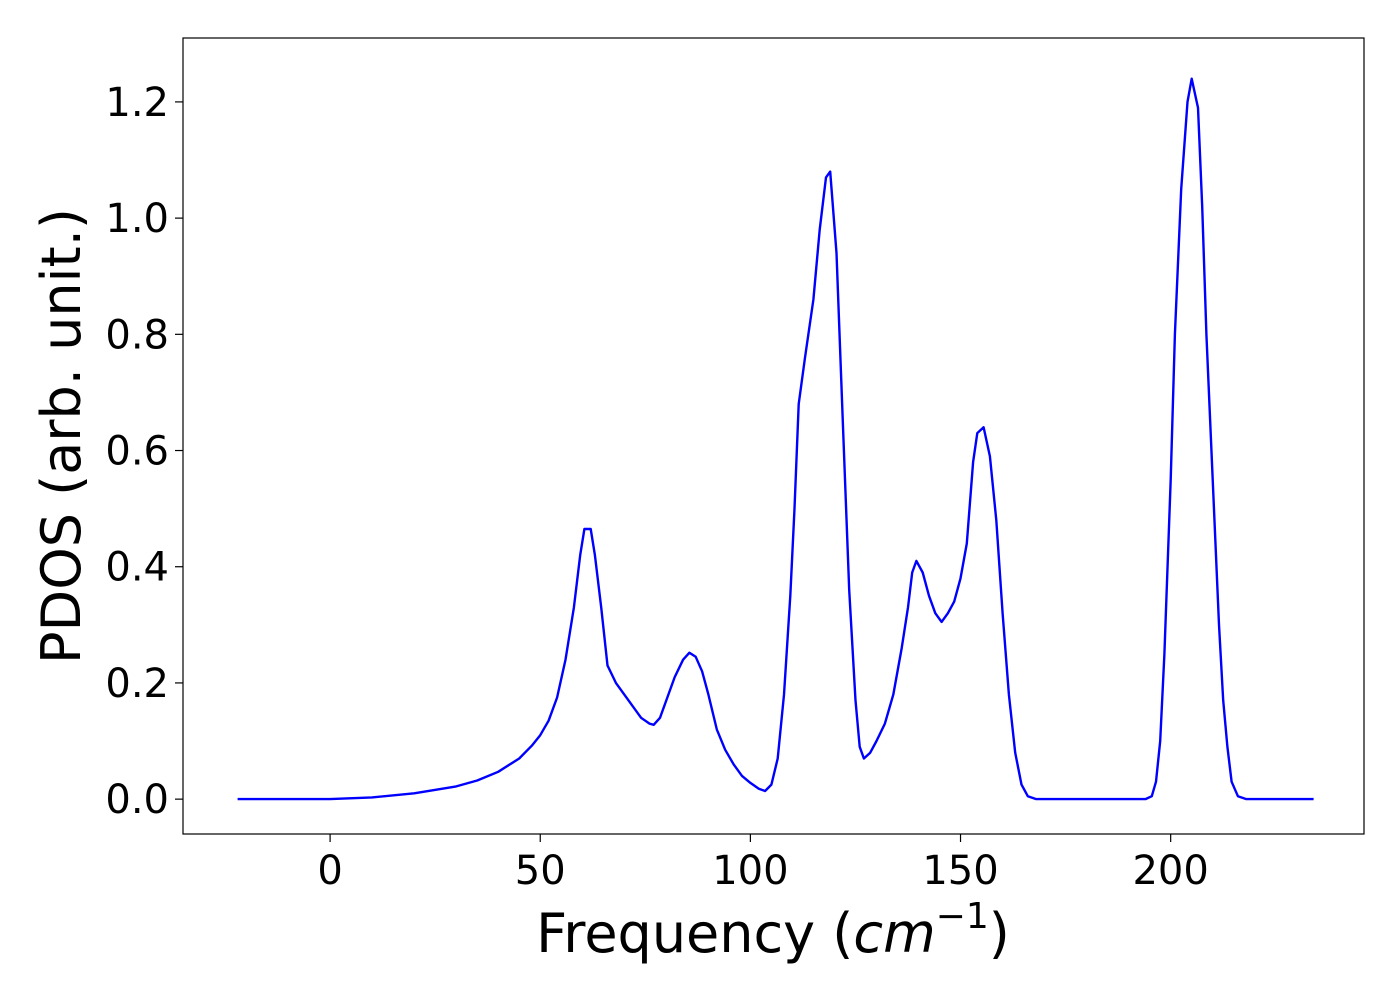 This screenshot has width=1400, height=1000. I want to click on x-axis-label-unit: cm, so click(894, 933).